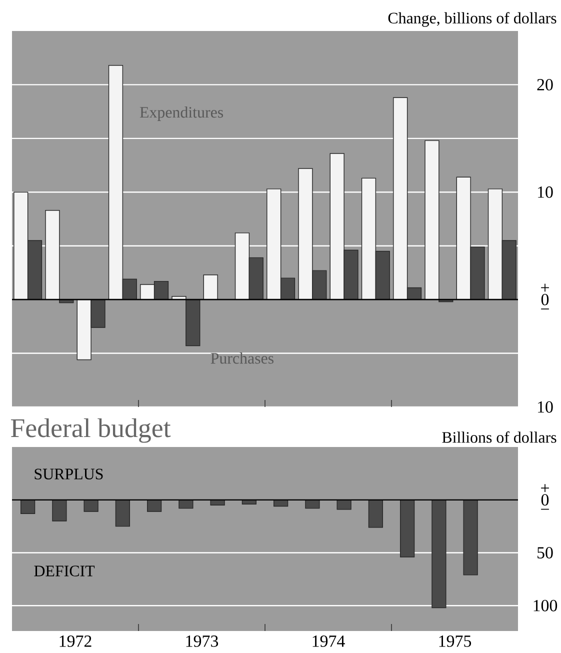 Image resolution: width=561 pixels, height=653 pixels. Describe the element at coordinates (546, 606) in the screenshot. I see `y-tick-label: 100` at that location.